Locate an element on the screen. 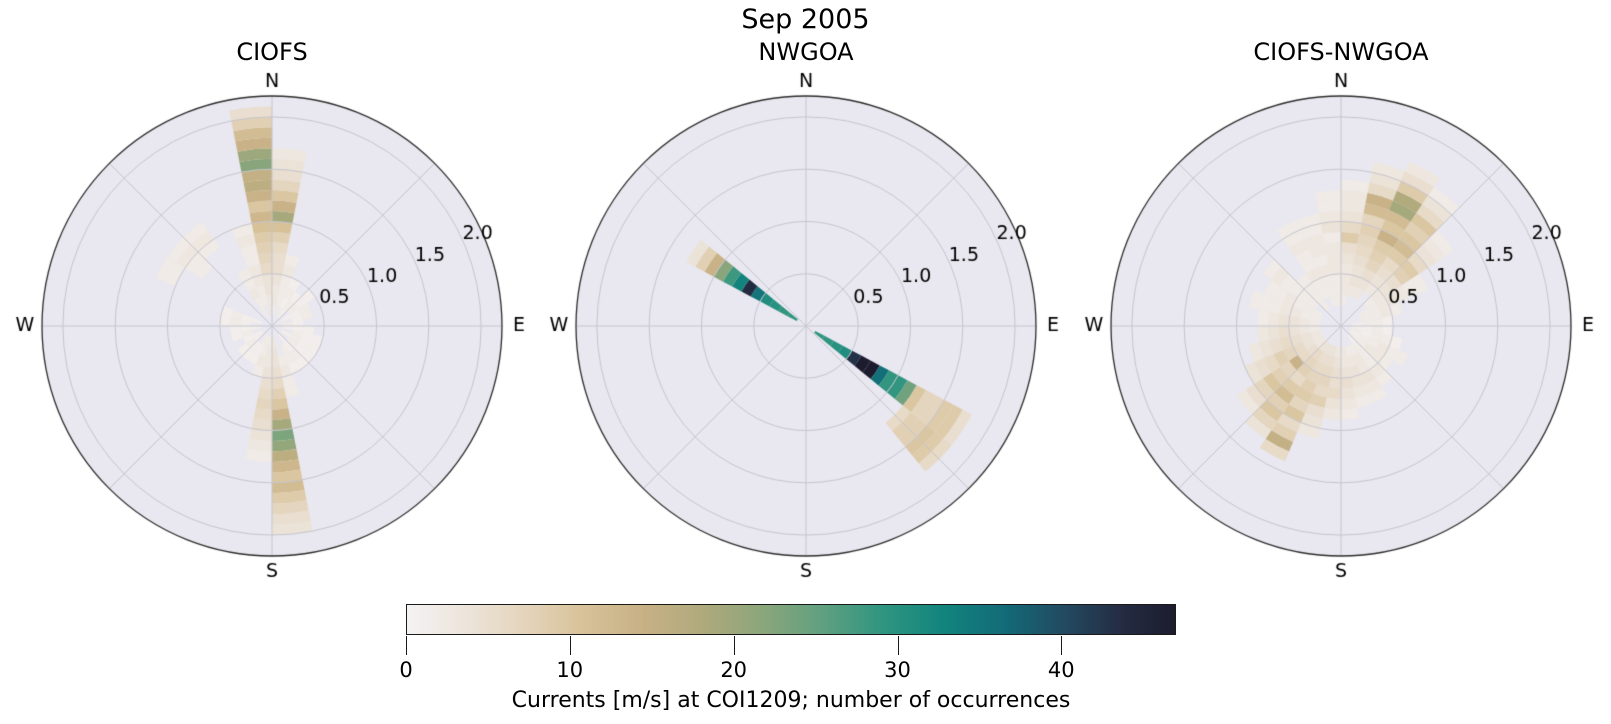  colorbar-tick-label: 20 is located at coordinates (734, 670).